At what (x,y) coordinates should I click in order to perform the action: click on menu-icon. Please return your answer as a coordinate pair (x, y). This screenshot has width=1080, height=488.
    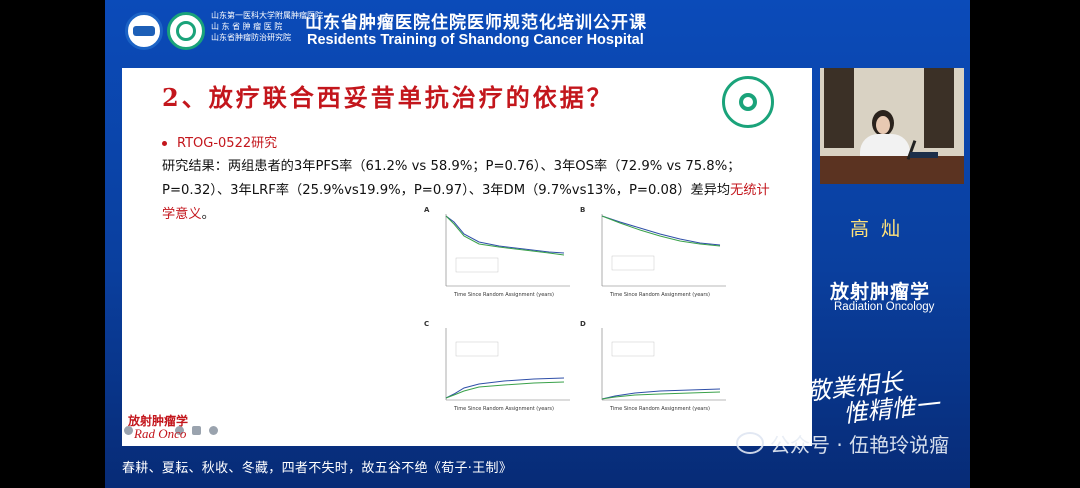
    Looking at the image, I should click on (213, 430).